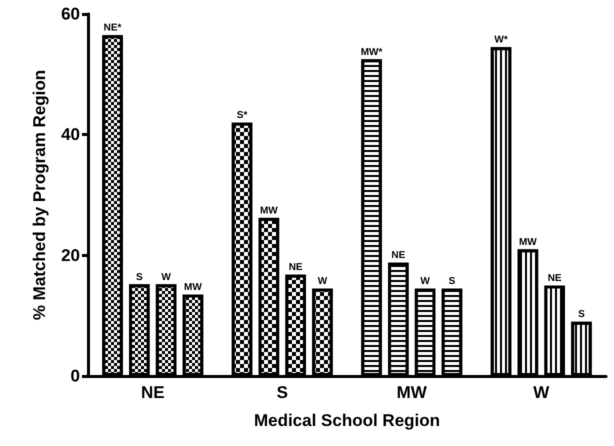 The height and width of the screenshot is (446, 614). I want to click on x-tick-label: S, so click(282, 392).